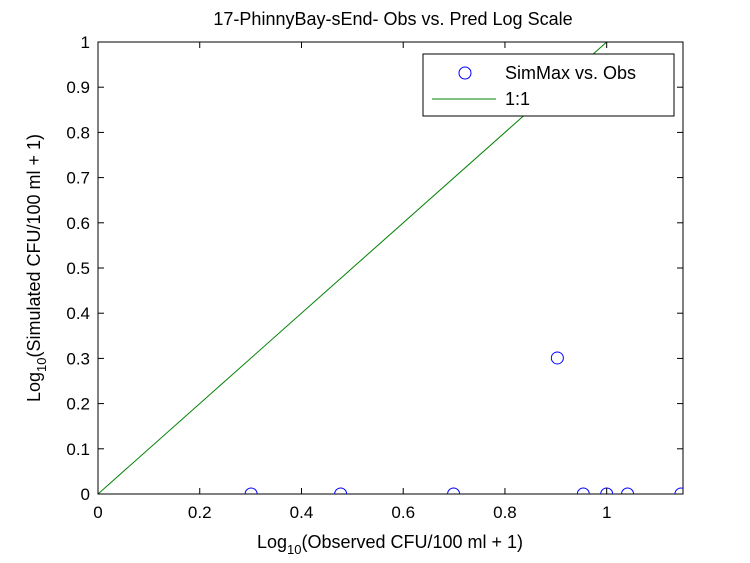 This screenshot has height=563, width=750. What do you see at coordinates (403, 512) in the screenshot?
I see `x-tick-label: 0.6` at bounding box center [403, 512].